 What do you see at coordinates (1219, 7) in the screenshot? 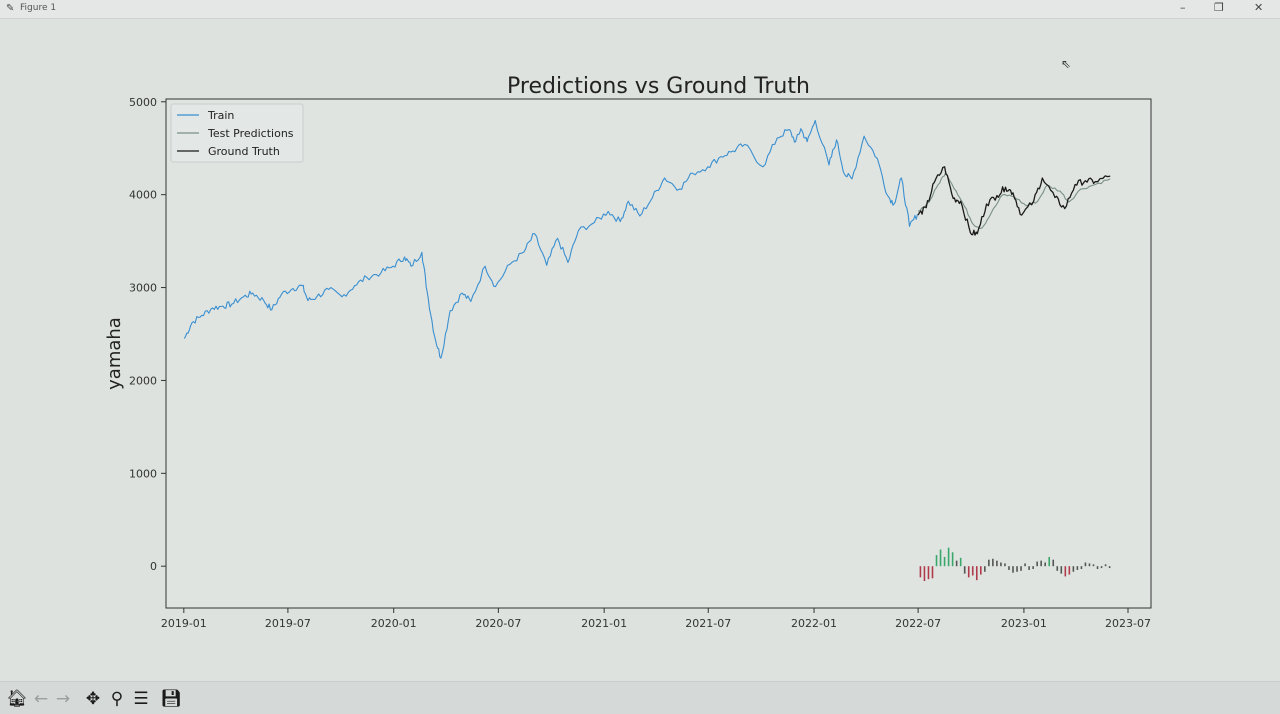
I see `restore-icon: ❐` at bounding box center [1219, 7].